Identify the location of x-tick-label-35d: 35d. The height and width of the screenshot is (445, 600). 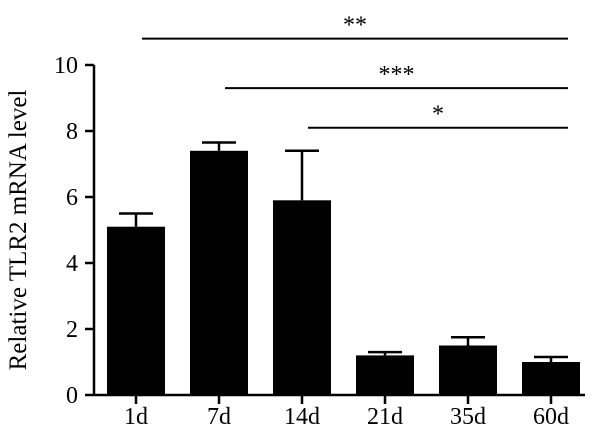
(468, 417).